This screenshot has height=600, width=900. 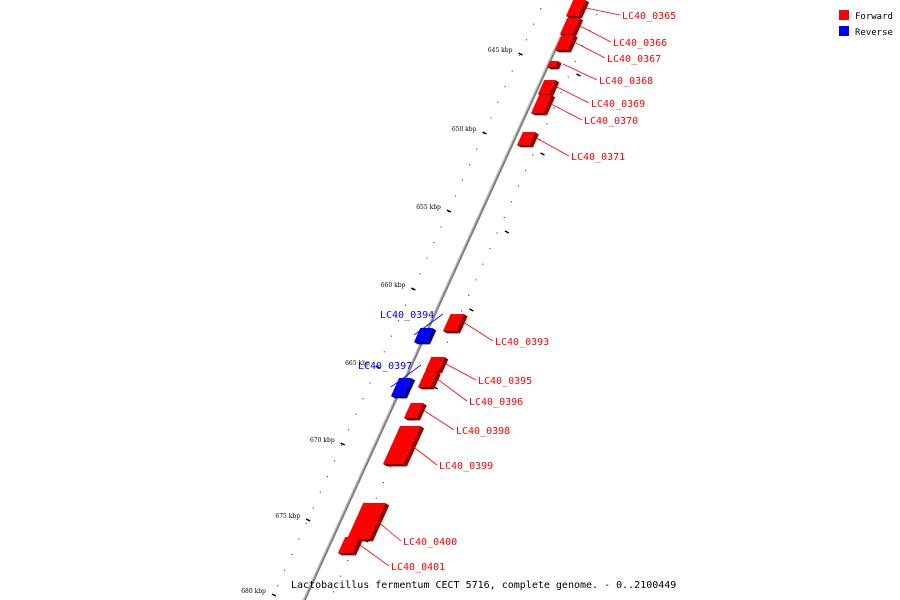 What do you see at coordinates (618, 104) in the screenshot?
I see `gene-label: LC40_0369` at bounding box center [618, 104].